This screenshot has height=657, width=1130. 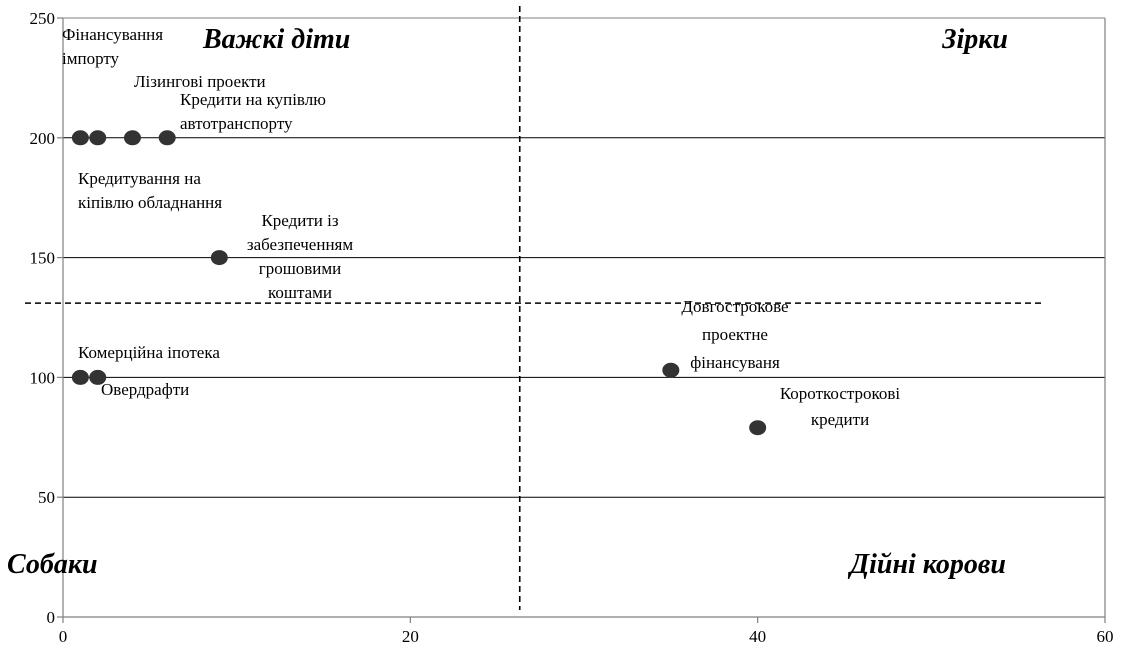 I want to click on point-label: автотранспорту, so click(x=236, y=123).